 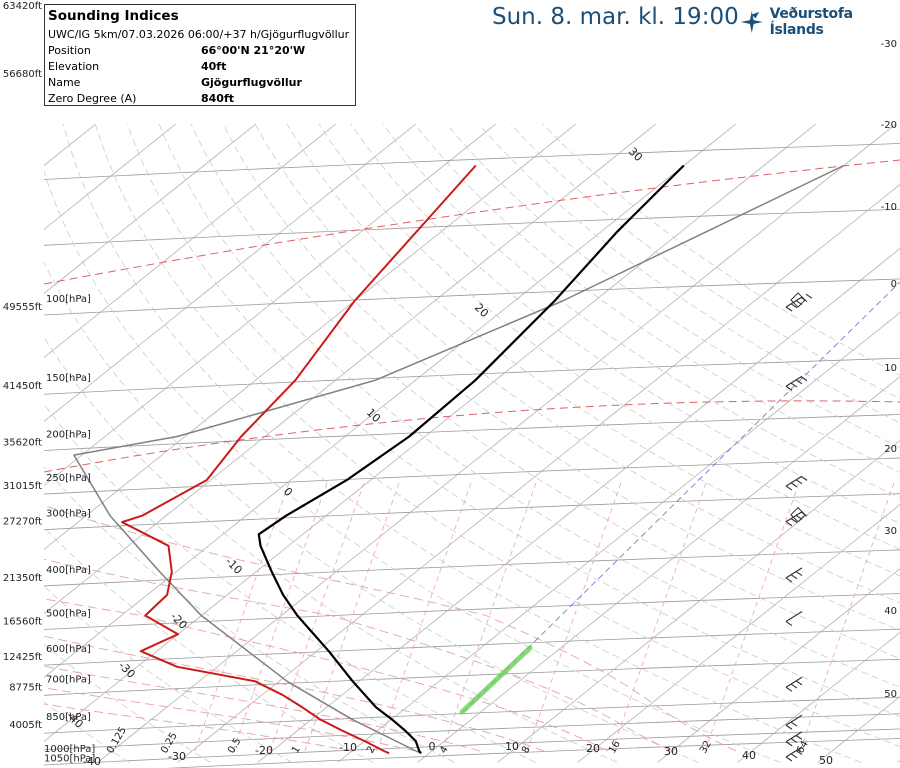 I want to click on mixing-ratio-label: 32, so click(x=706, y=747).